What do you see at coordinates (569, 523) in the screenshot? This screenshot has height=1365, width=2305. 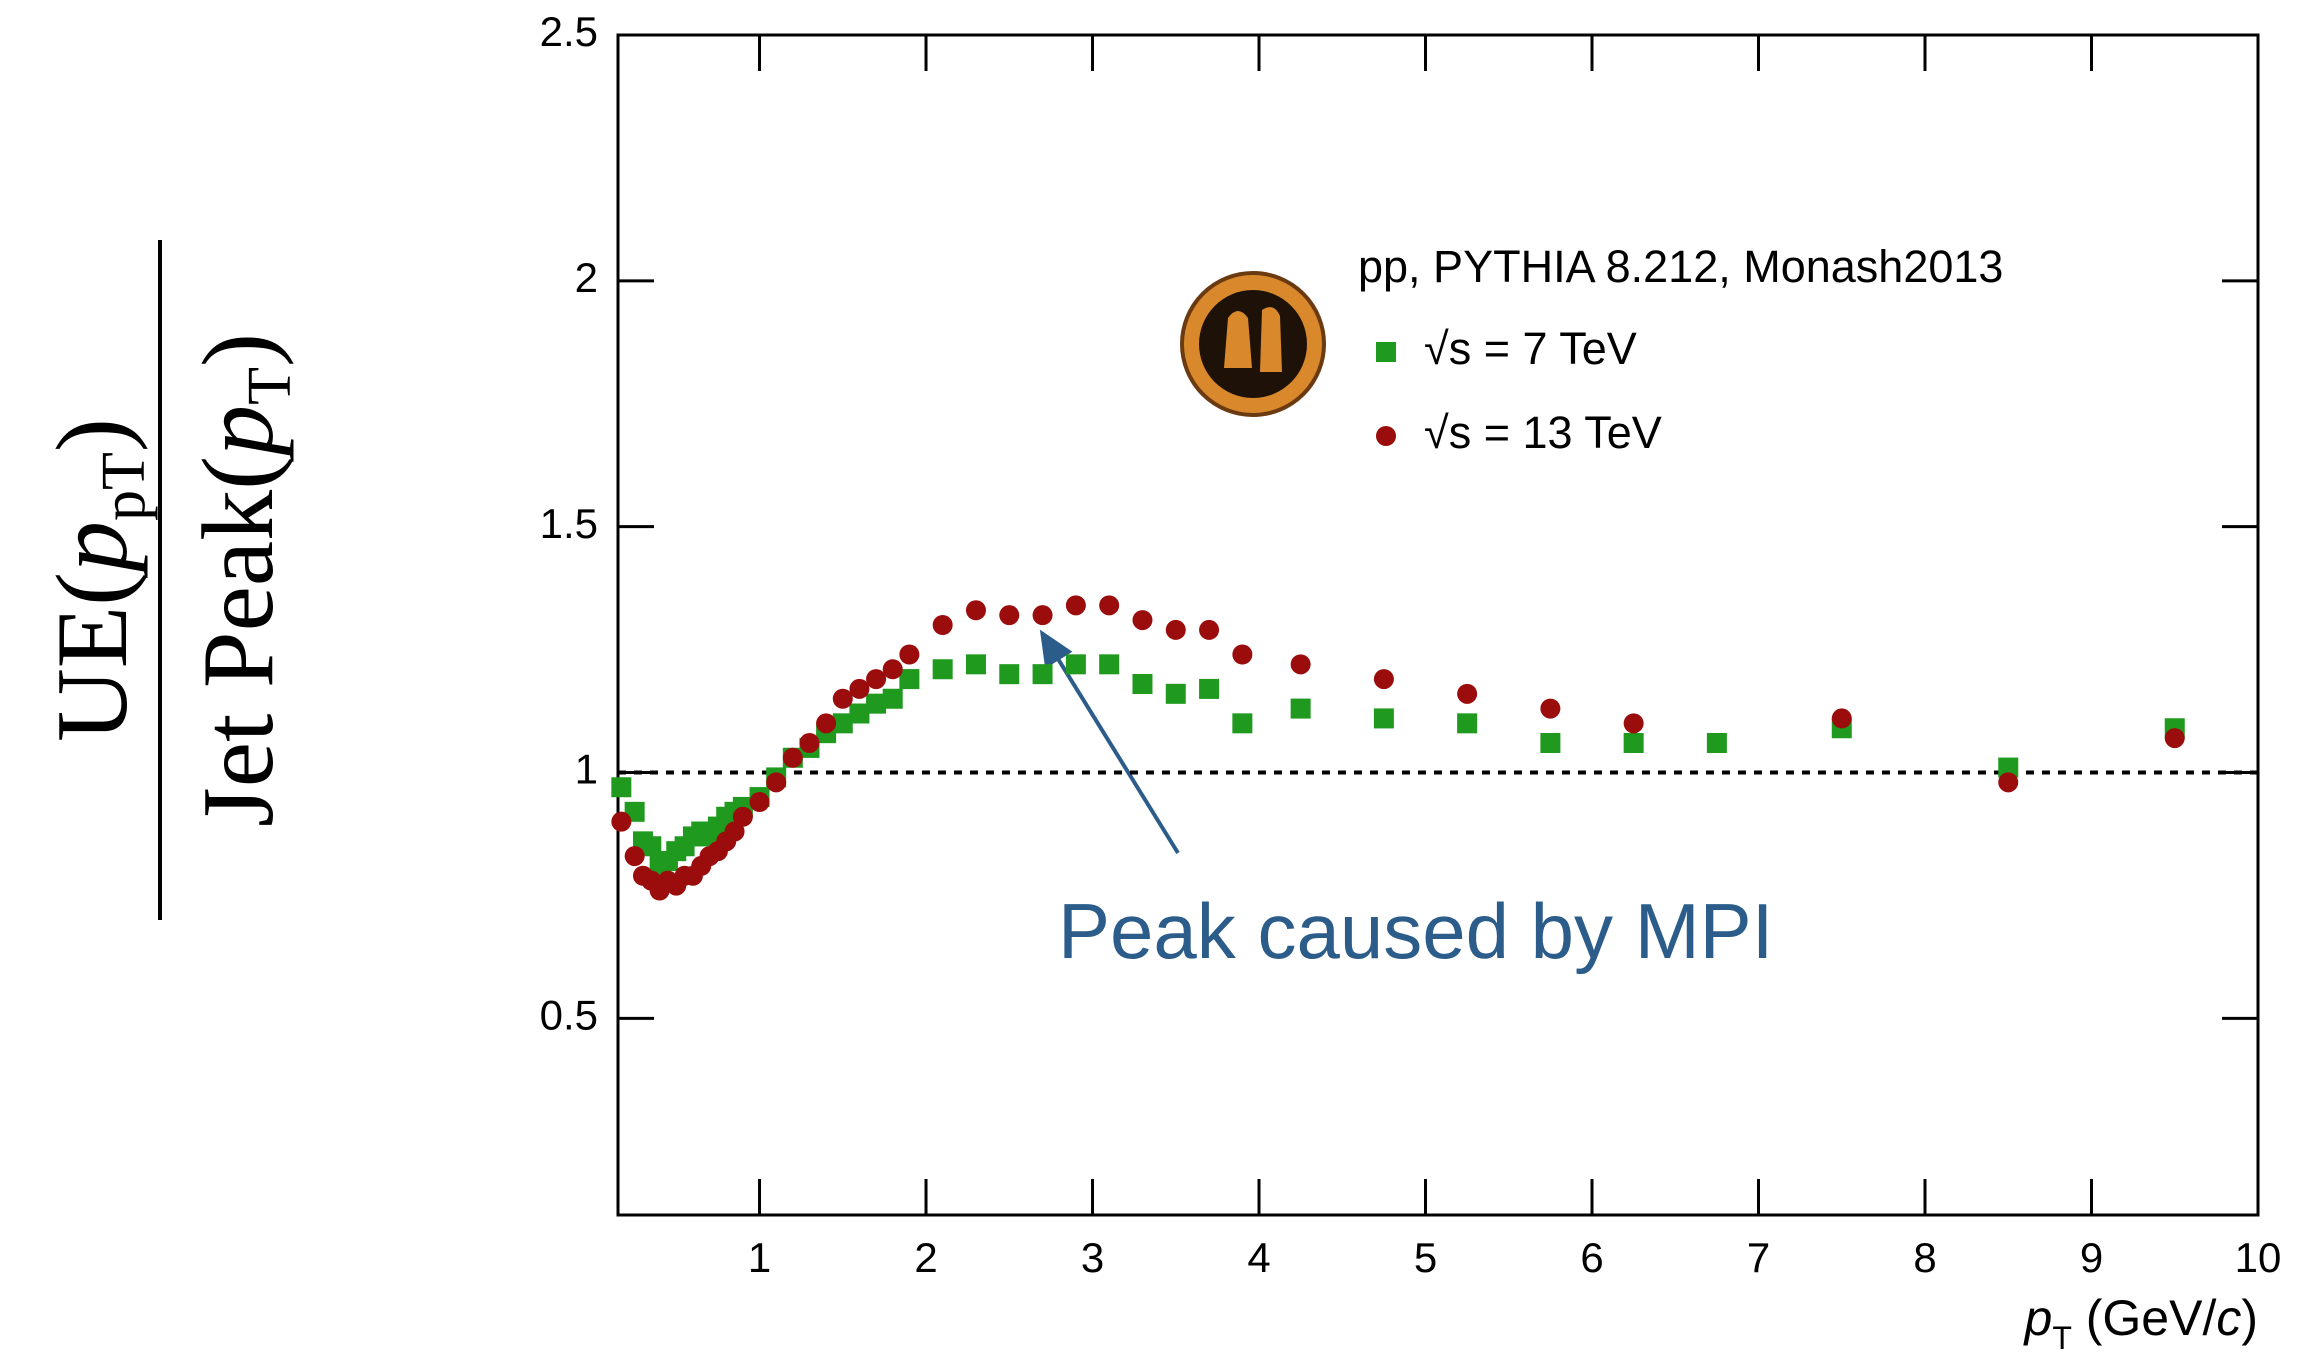 I see `y-tick-label: 1.5` at bounding box center [569, 523].